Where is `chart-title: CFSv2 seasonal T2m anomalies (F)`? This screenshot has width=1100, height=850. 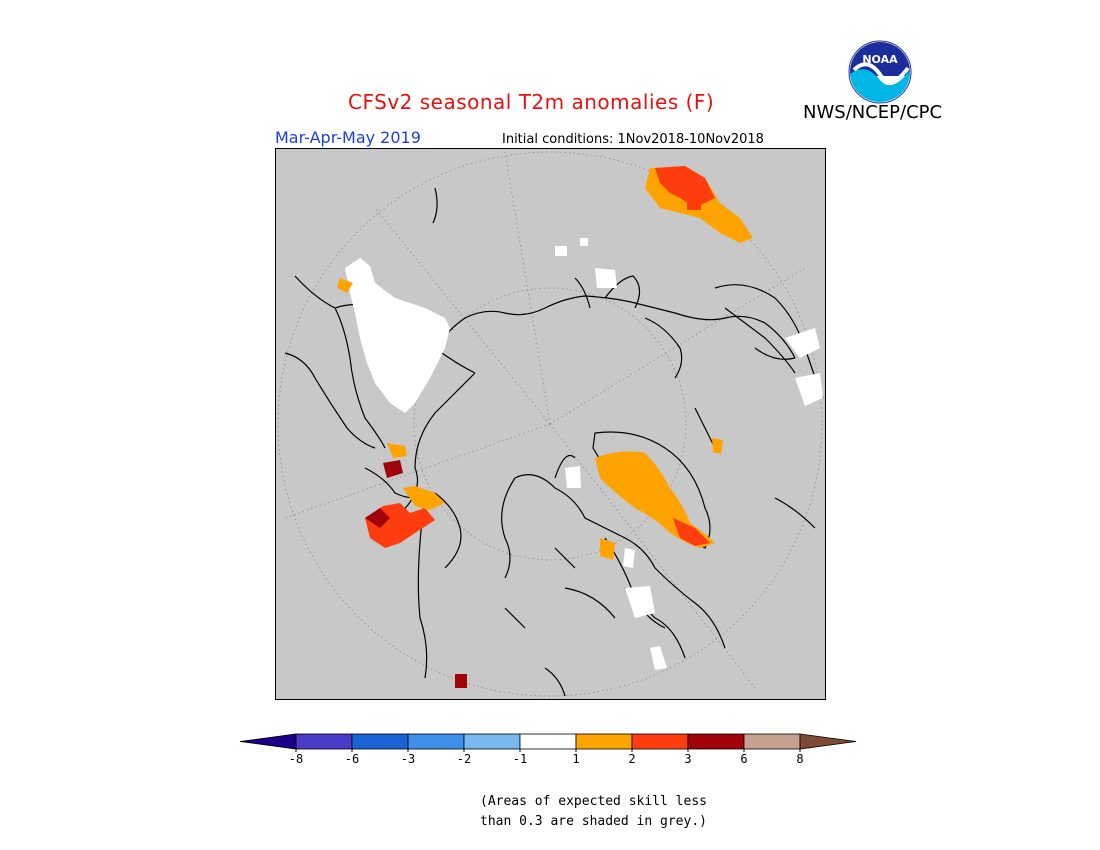
chart-title: CFSv2 seasonal T2m anomalies (F) is located at coordinates (531, 102).